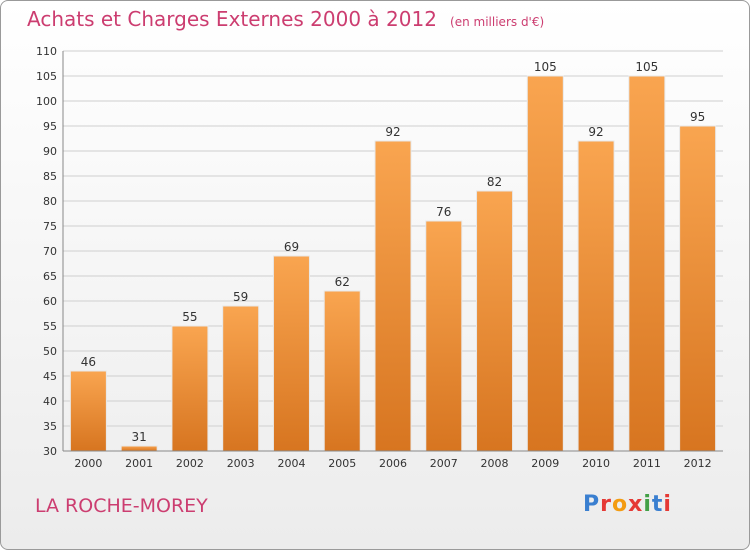  Describe the element at coordinates (50, 201) in the screenshot. I see `y-tick-label: 80` at that location.